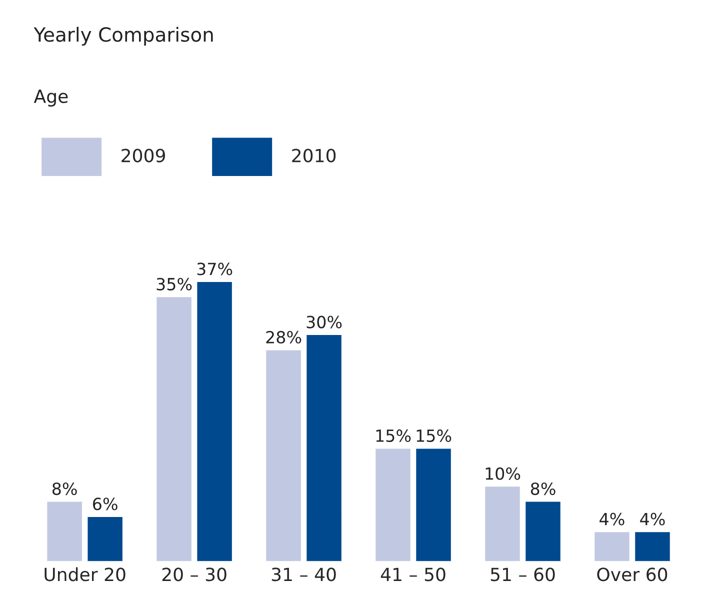  Describe the element at coordinates (284, 337) in the screenshot. I see `data-label: 28%` at that location.